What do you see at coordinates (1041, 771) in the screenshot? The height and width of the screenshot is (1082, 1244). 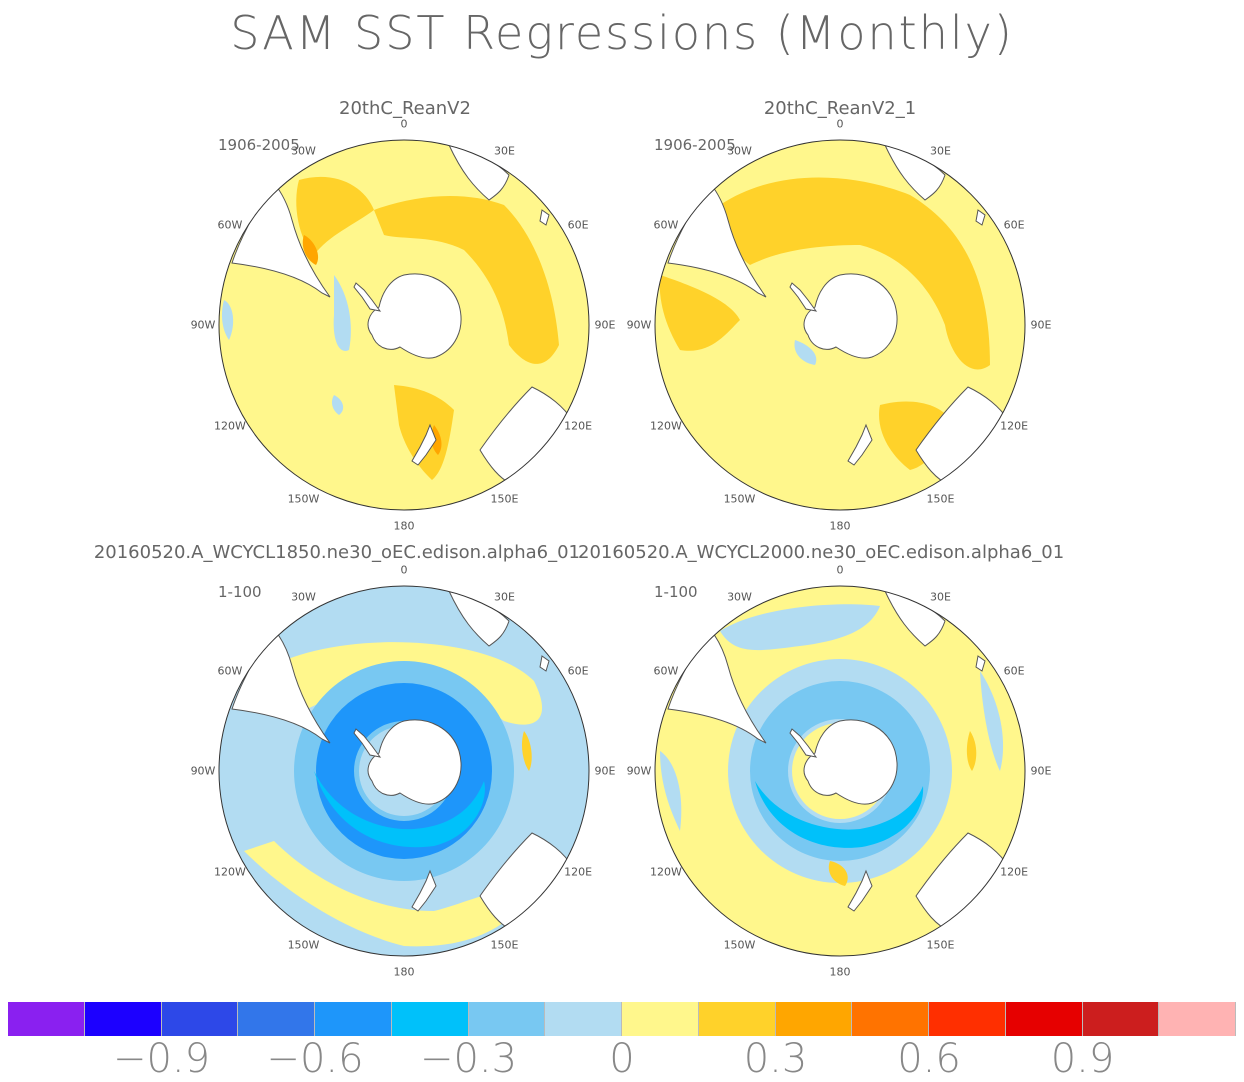 I see `longitude-label: 90E` at bounding box center [1041, 771].